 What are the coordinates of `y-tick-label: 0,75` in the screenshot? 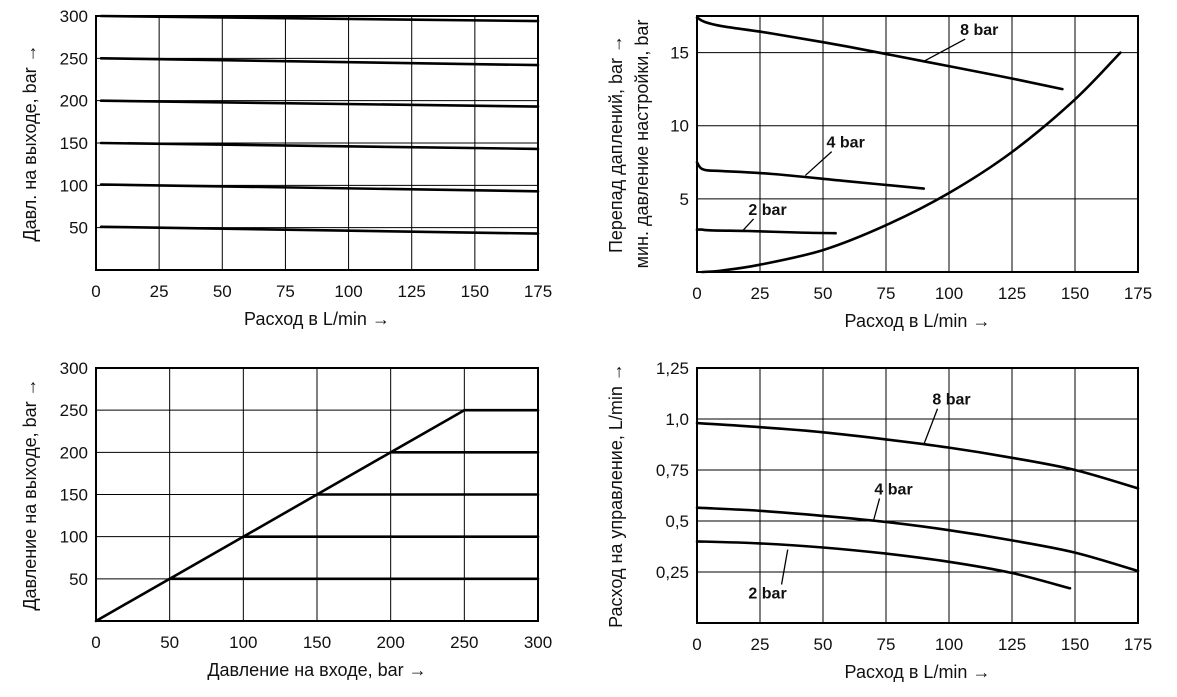 It's located at (672, 470).